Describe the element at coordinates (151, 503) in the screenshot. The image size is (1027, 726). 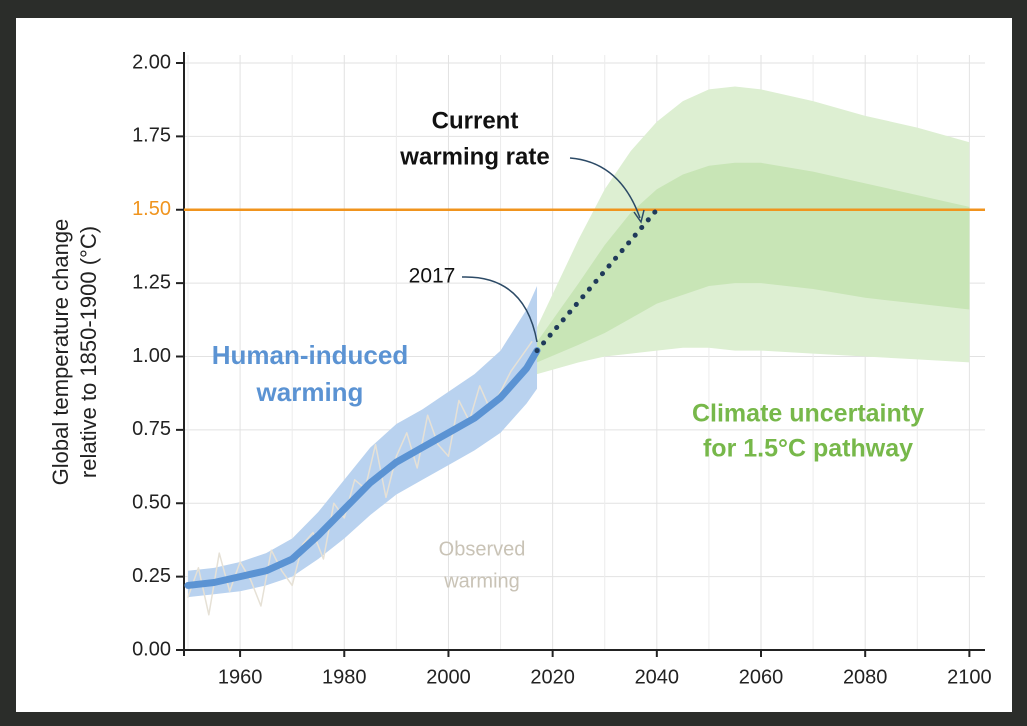
I see `y-tick-label: 0.50` at that location.